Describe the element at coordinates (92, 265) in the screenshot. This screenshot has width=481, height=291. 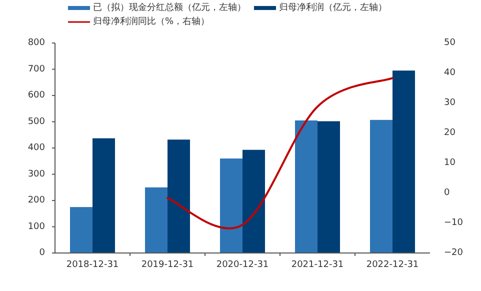
I see `x-tick-label: 2018-12-31` at that location.